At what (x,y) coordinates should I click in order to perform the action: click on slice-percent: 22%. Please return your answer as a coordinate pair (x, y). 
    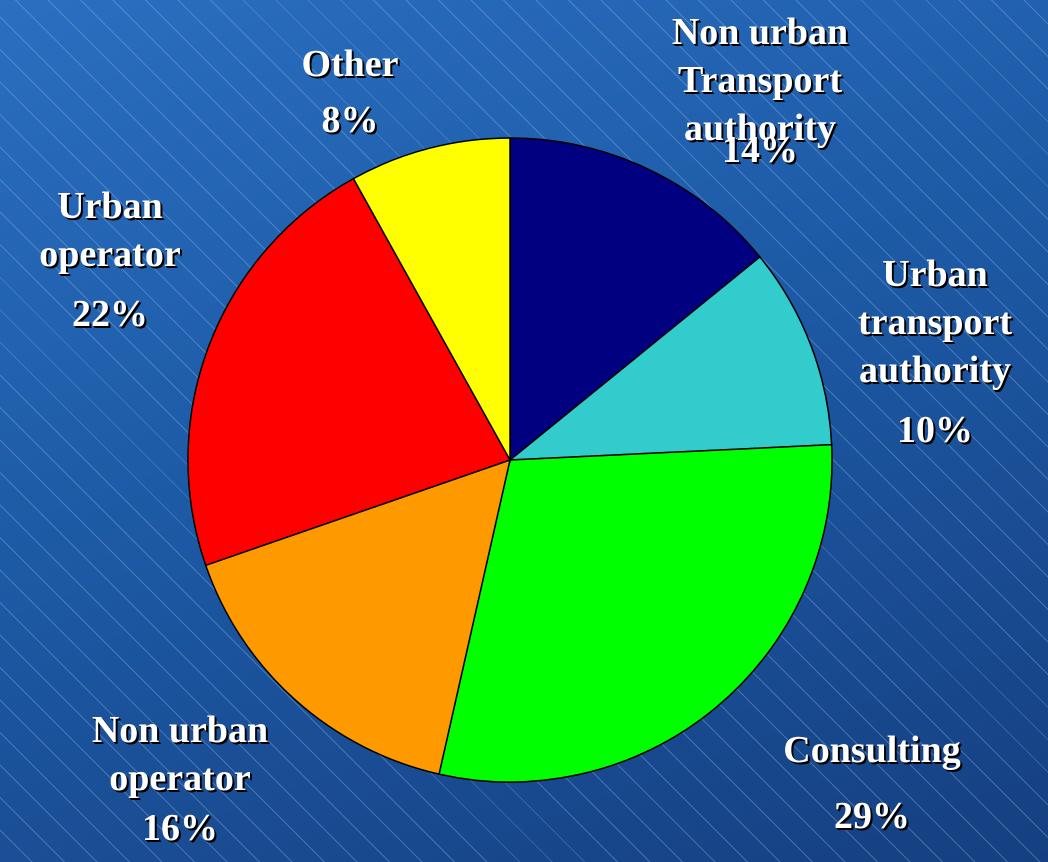
    Looking at the image, I should click on (110, 314).